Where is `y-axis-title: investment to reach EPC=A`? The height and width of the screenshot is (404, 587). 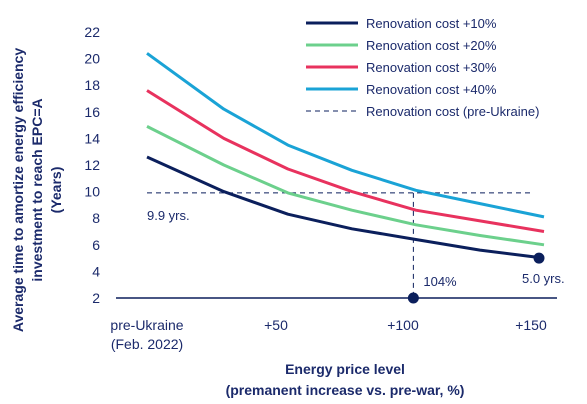 y-axis-title: investment to reach EPC=A is located at coordinates (37, 189).